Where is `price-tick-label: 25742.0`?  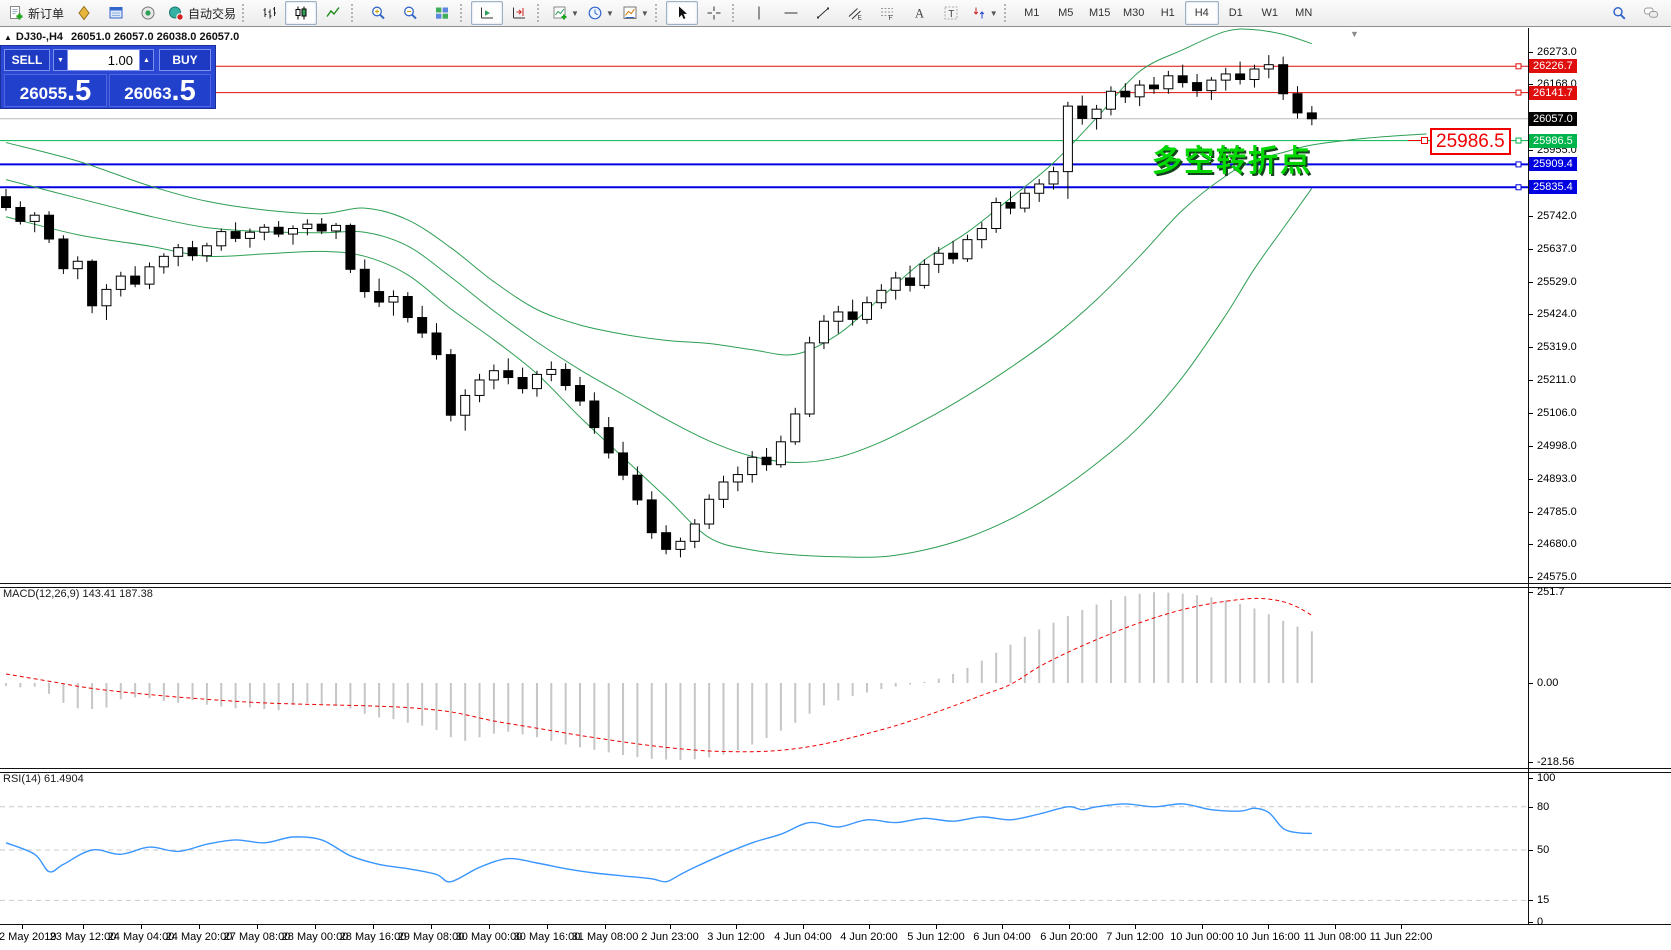 price-tick-label: 25742.0 is located at coordinates (1557, 216).